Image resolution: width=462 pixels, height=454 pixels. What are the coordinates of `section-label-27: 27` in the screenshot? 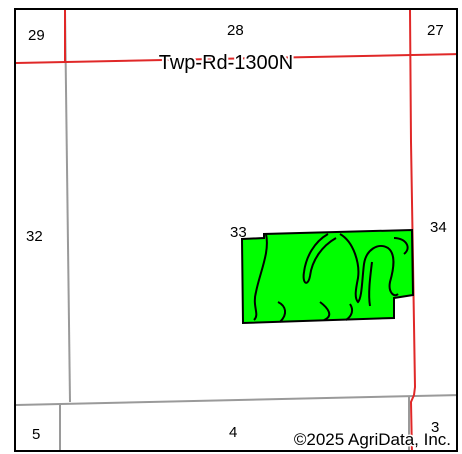 It's located at (435, 30).